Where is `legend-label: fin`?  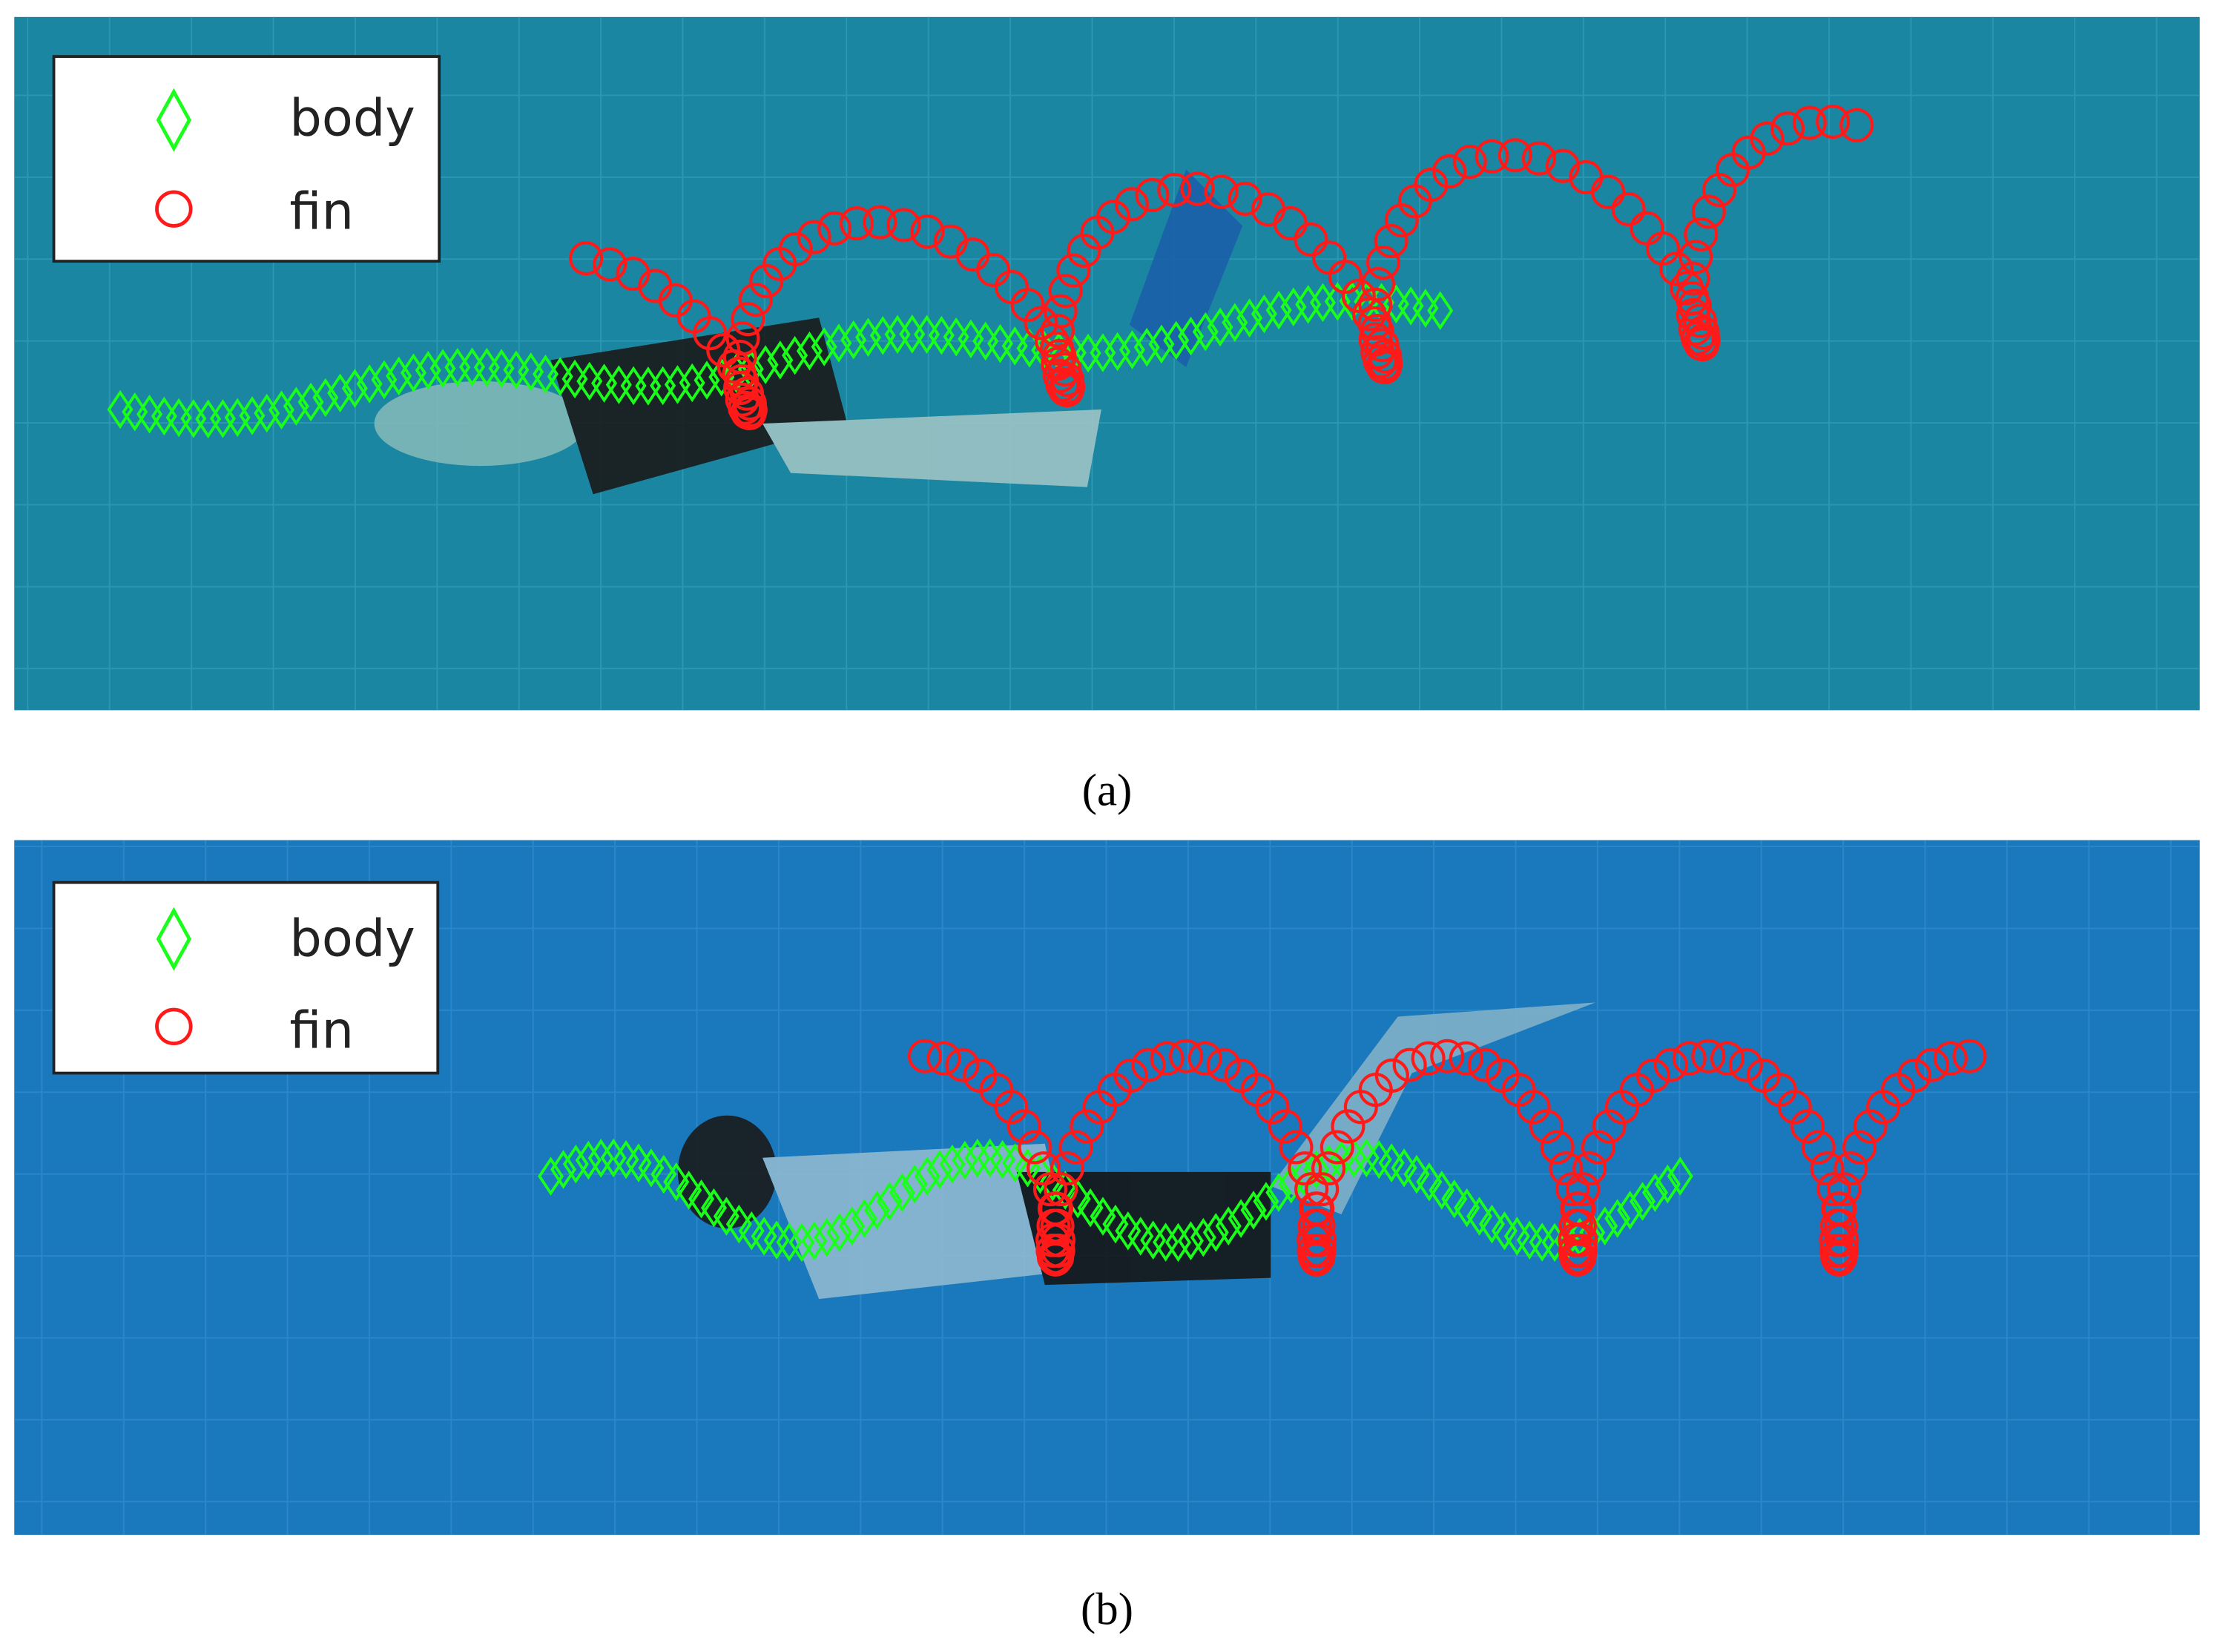 legend-label: fin is located at coordinates (321, 1030).